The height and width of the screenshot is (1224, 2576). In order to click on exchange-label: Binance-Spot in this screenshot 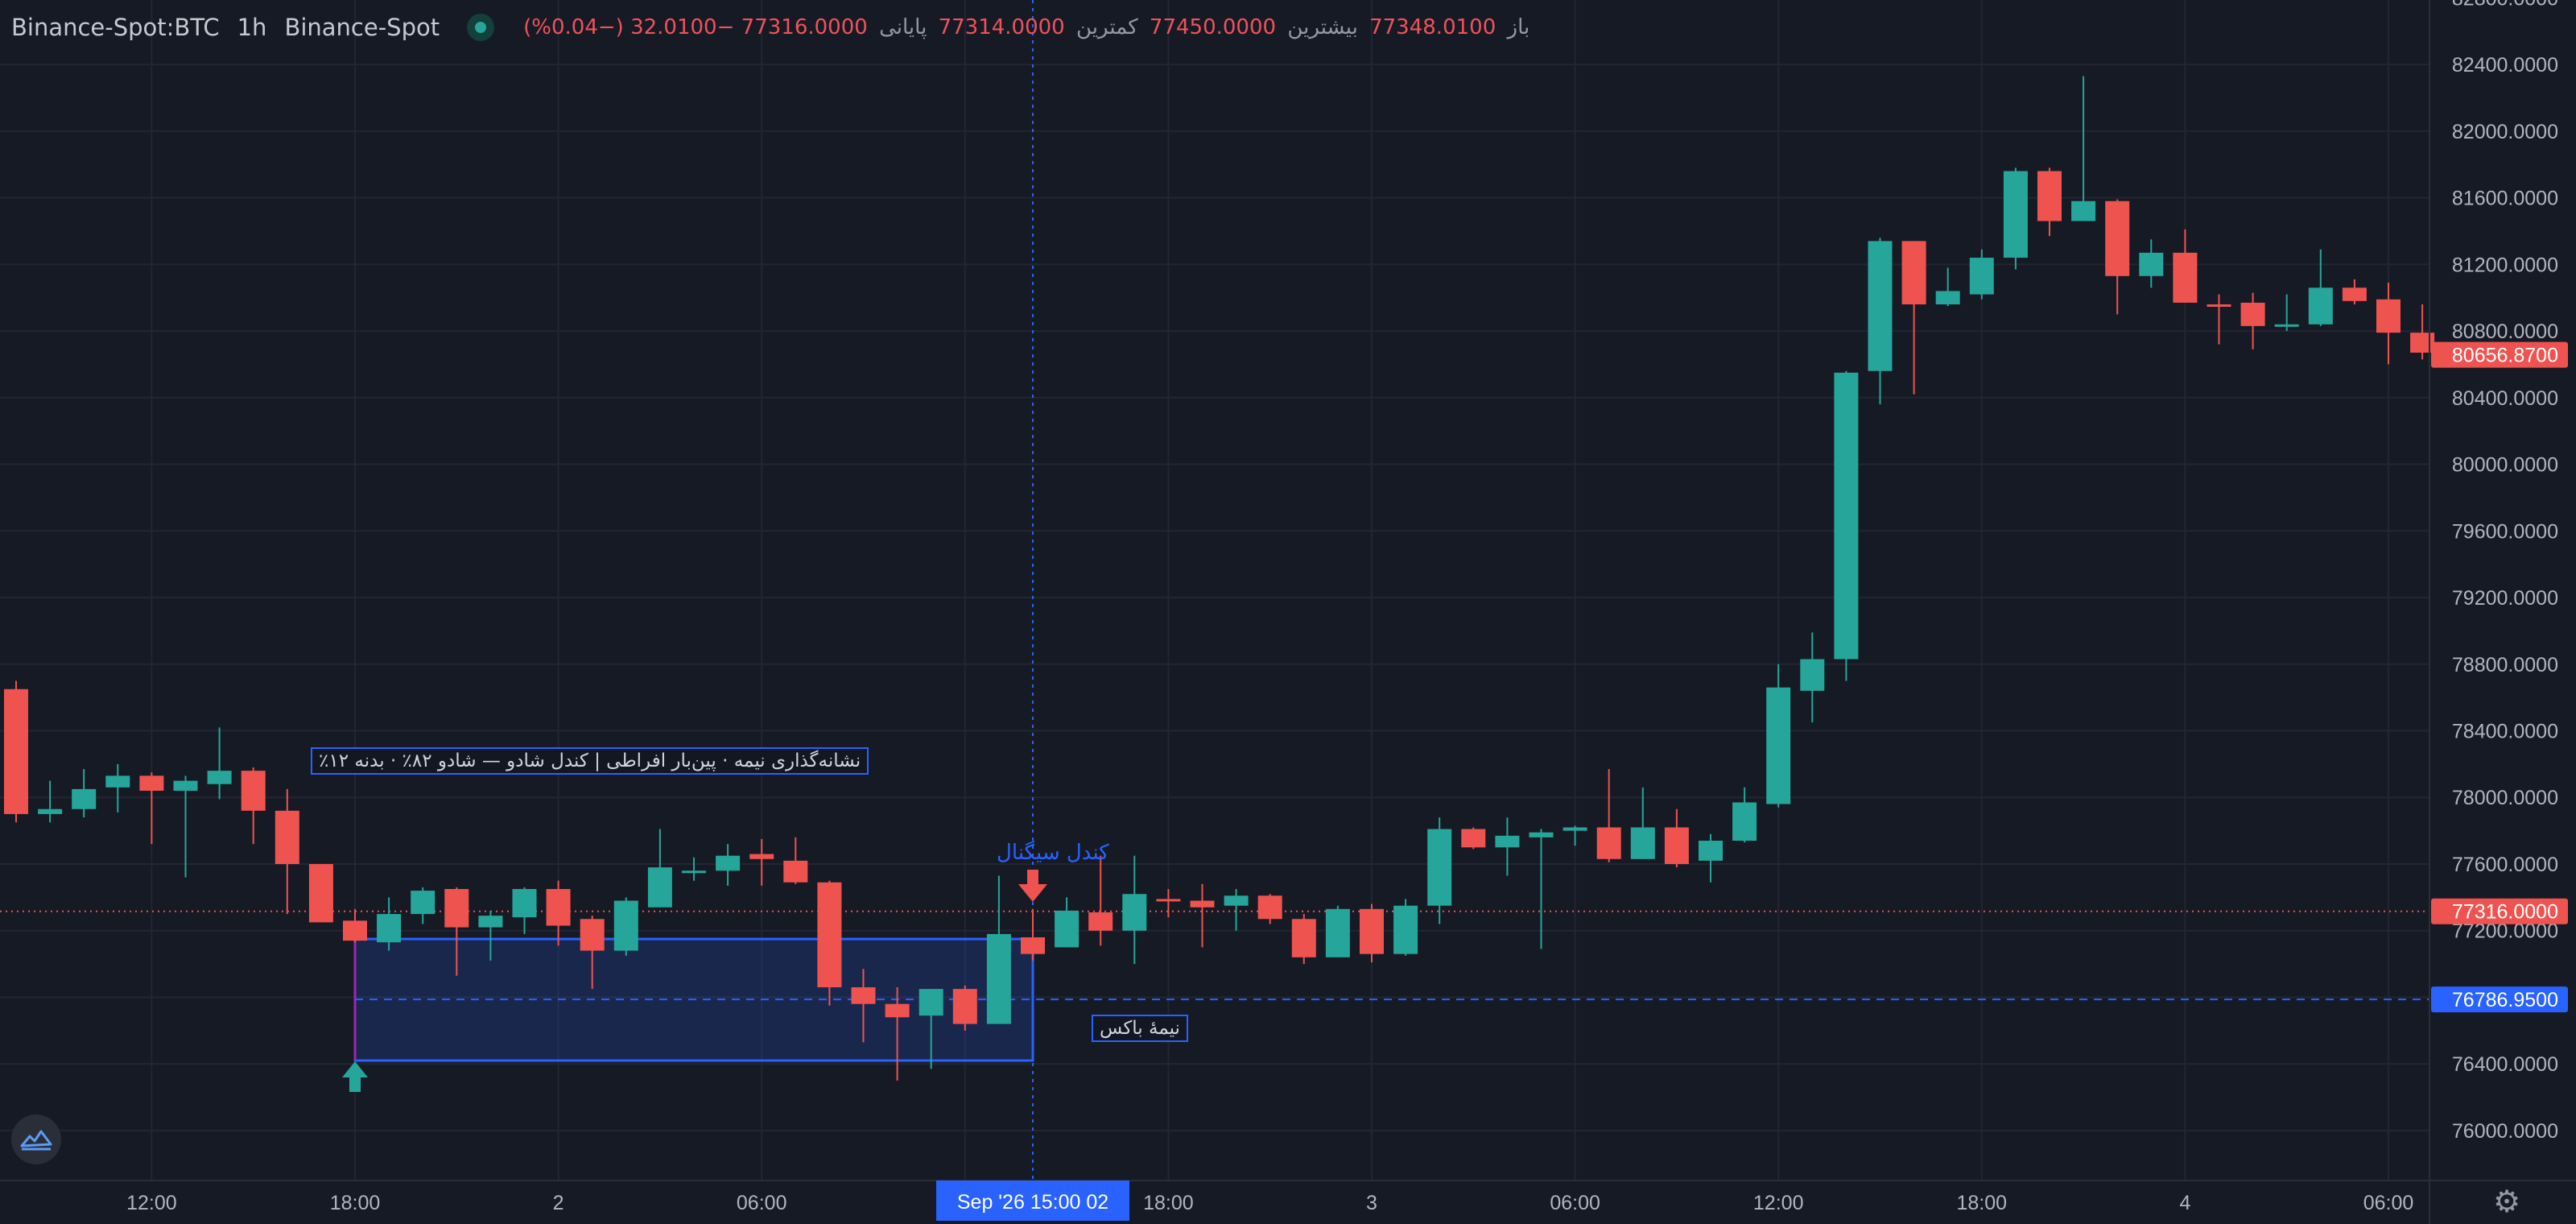, I will do `click(362, 27)`.